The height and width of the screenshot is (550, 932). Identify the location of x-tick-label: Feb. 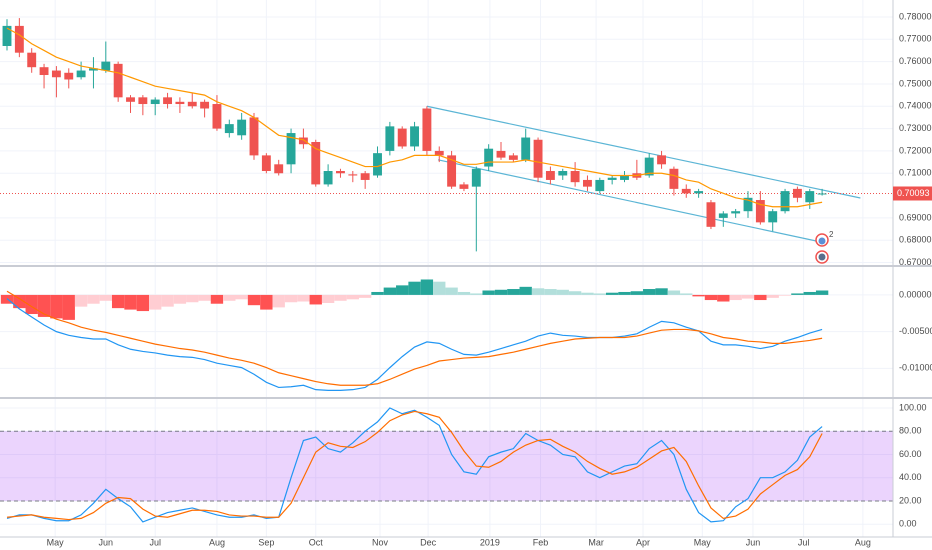
(541, 542).